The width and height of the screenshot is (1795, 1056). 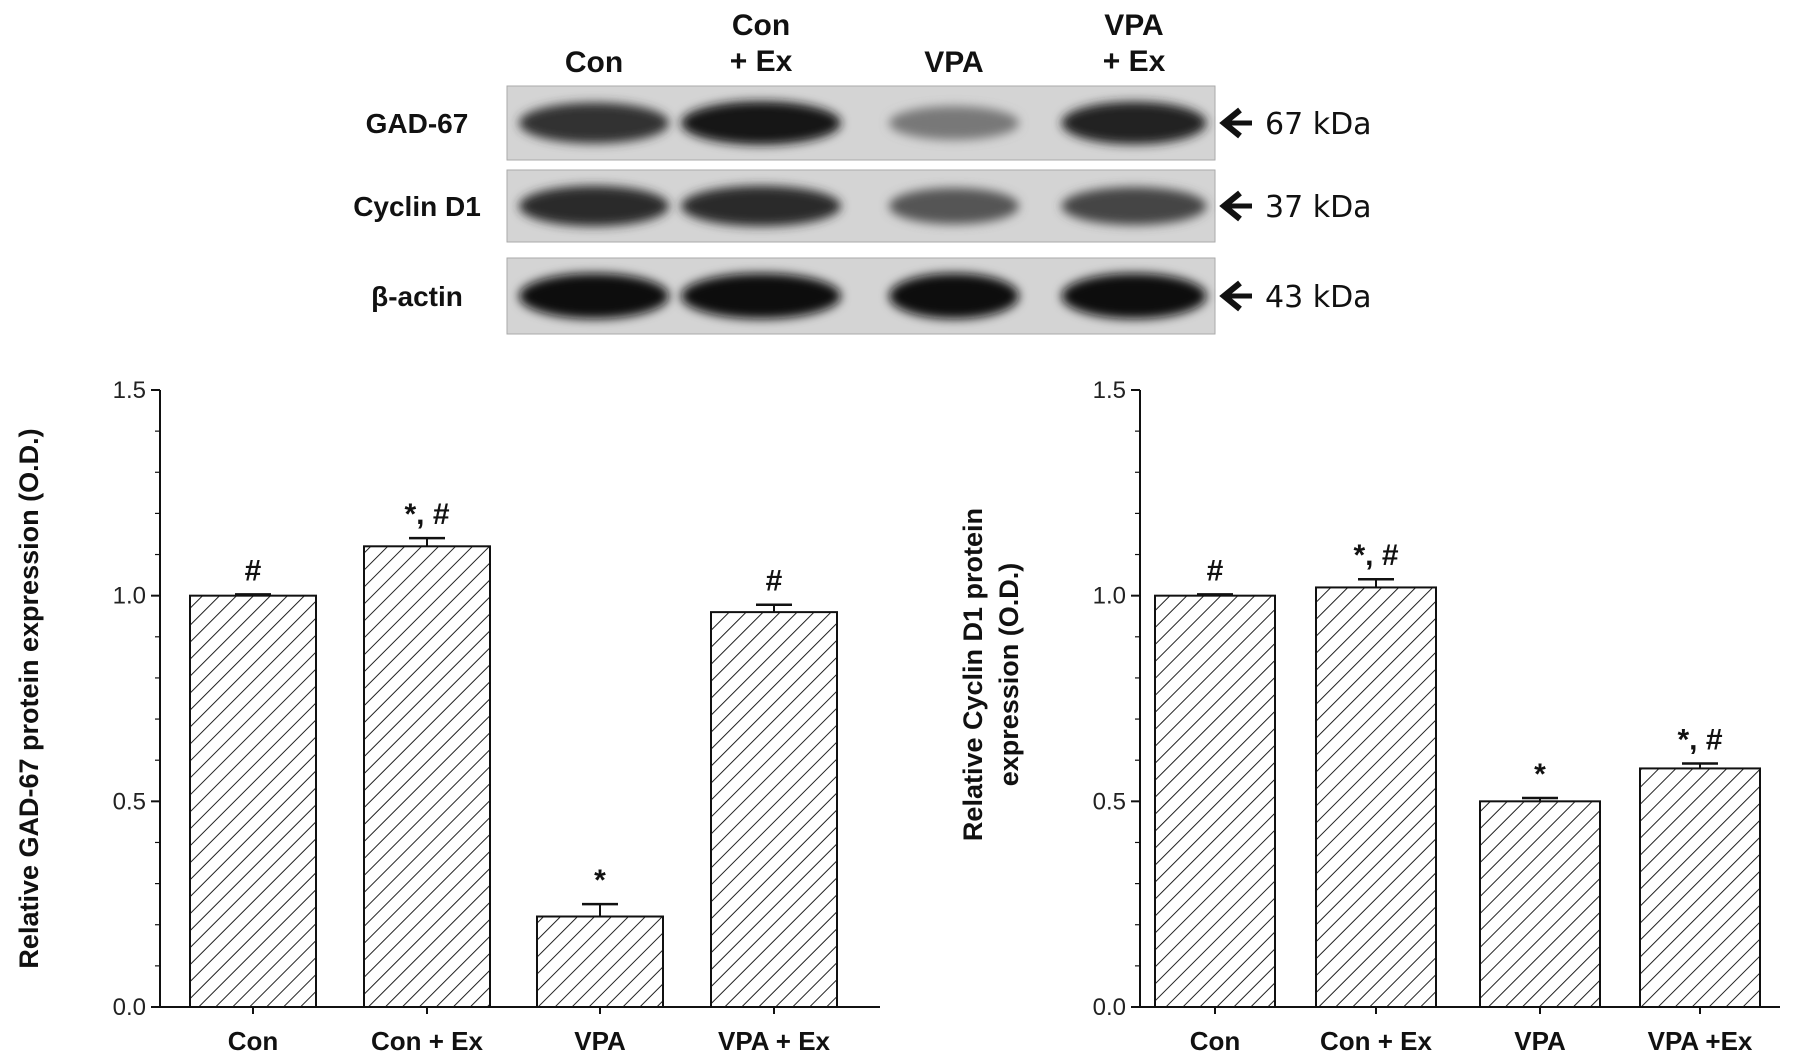 I want to click on y-axis-label: Relative Cyclin D1 protein, so click(x=973, y=674).